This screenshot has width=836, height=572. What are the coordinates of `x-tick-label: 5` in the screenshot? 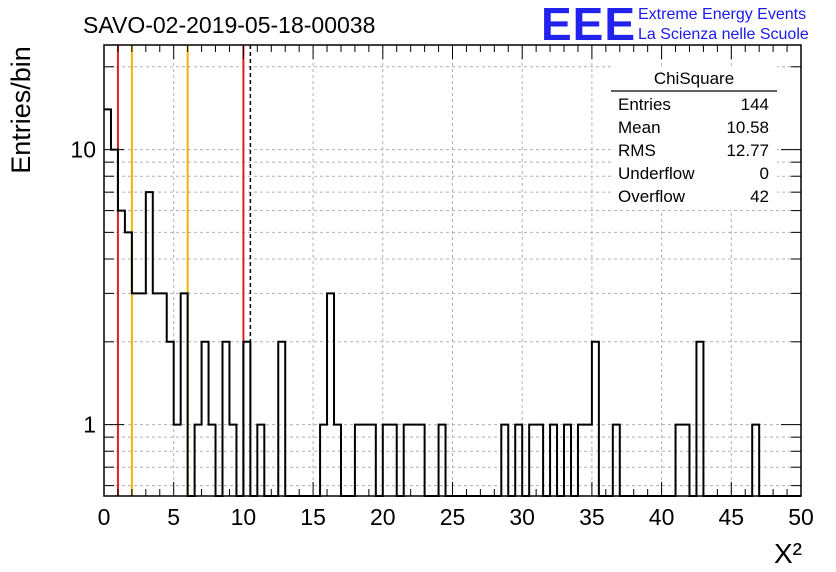 It's located at (173, 517).